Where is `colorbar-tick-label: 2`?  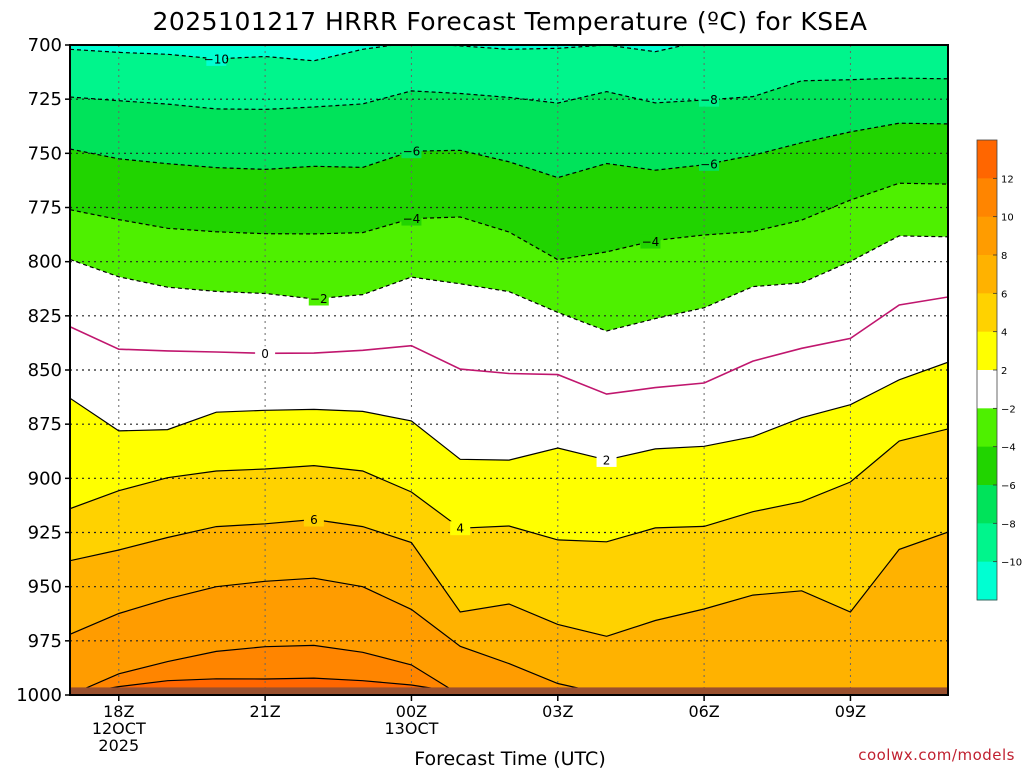 colorbar-tick-label: 2 is located at coordinates (1004, 371).